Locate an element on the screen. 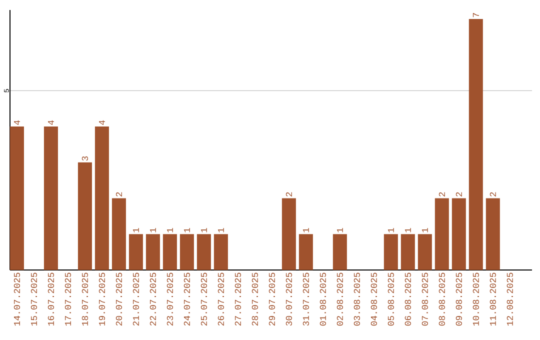 Image resolution: width=540 pixels, height=340 pixels. x-tick-label: 12.08.2025 is located at coordinates (509, 299).